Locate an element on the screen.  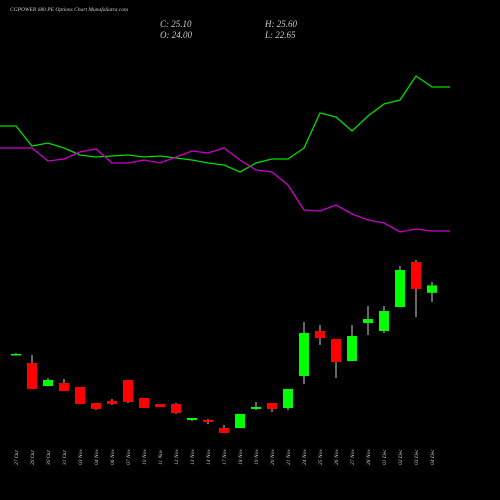
x-tick-label: 04 Nov is located at coordinates (96, 457).